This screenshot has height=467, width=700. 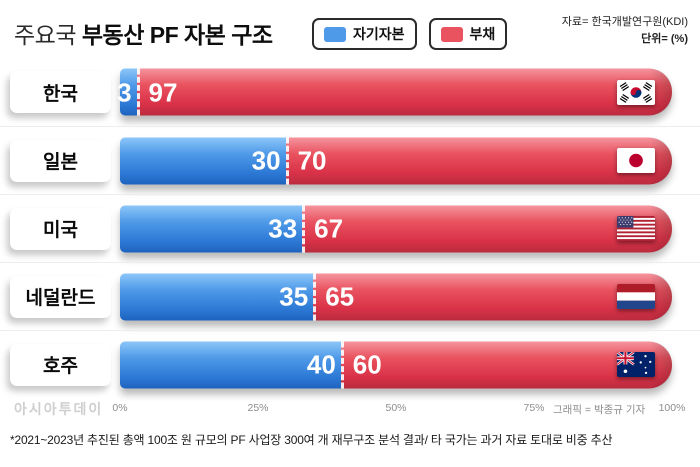 What do you see at coordinates (479, 160) in the screenshot?
I see `debt-segment: 70` at bounding box center [479, 160].